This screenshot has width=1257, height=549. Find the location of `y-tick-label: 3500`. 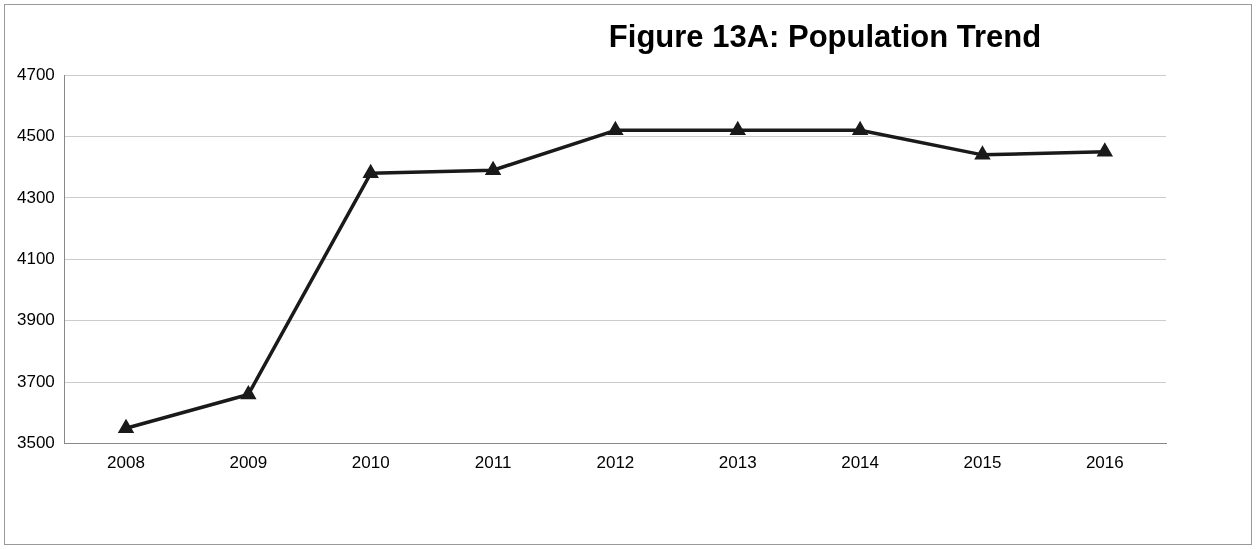

y-tick-label: 3500 is located at coordinates (35, 443).